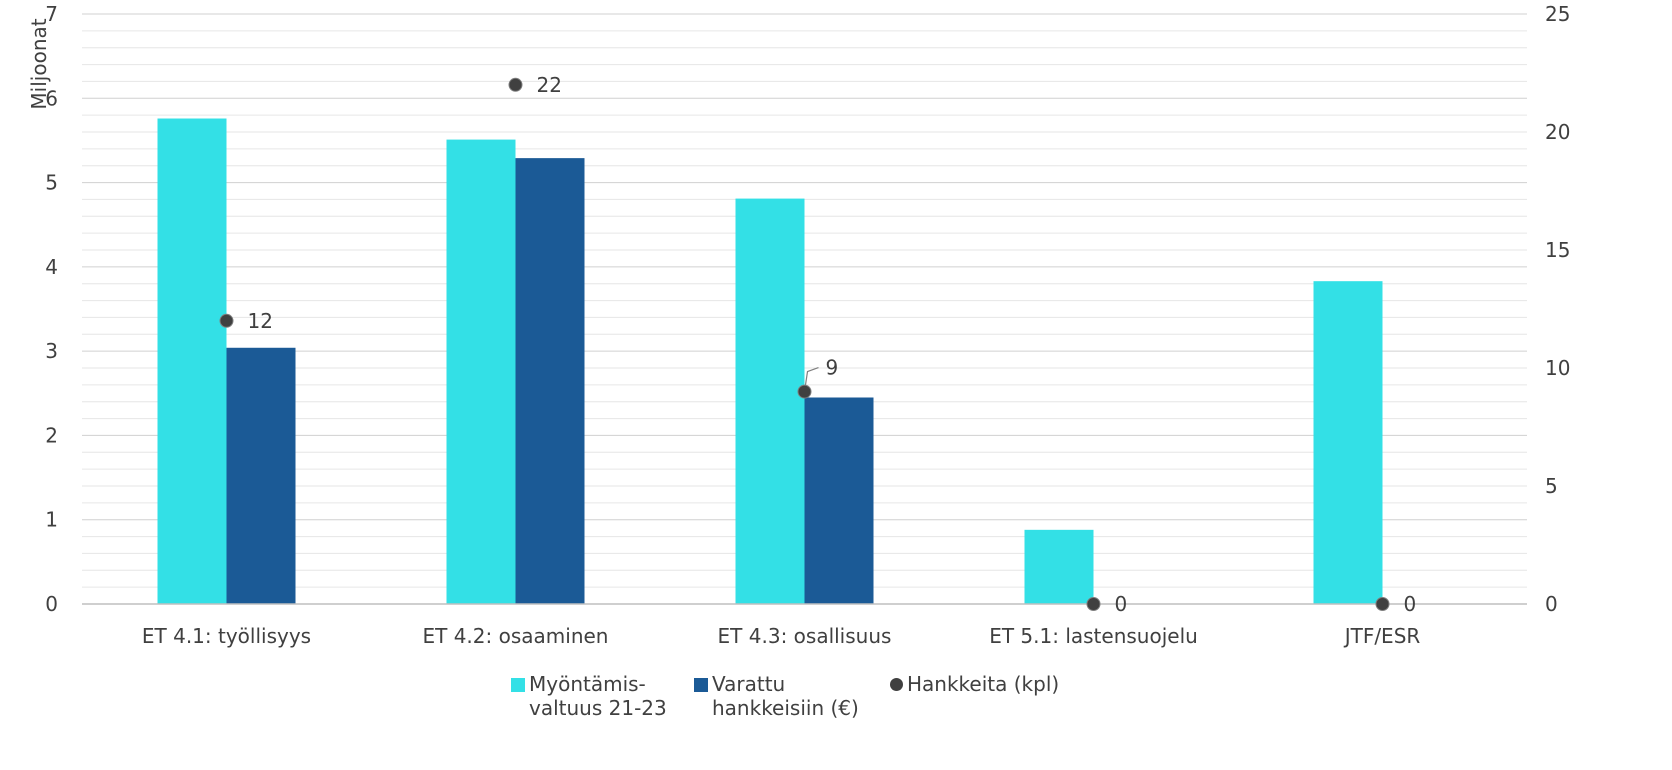 This screenshot has width=1672, height=770. Describe the element at coordinates (516, 636) in the screenshot. I see `x-category-label: ET 4.2: osaaminen` at that location.